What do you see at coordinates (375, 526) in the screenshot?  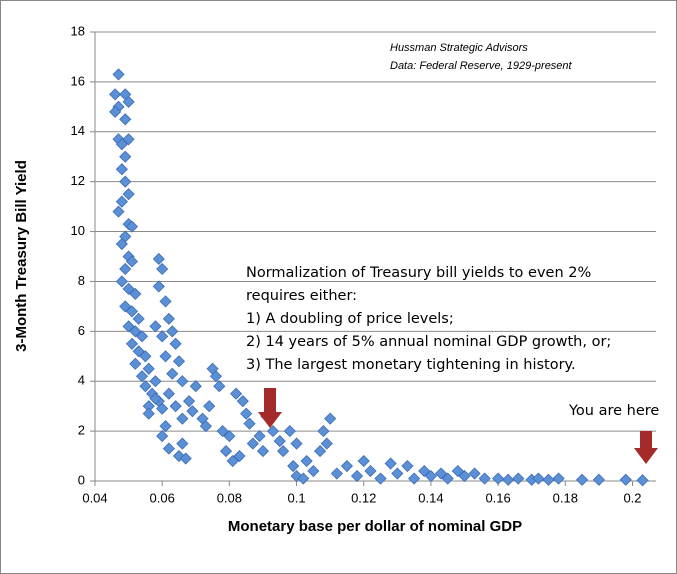 I see `x-axis-title: Monetary base per dollar of nominal GDP` at bounding box center [375, 526].